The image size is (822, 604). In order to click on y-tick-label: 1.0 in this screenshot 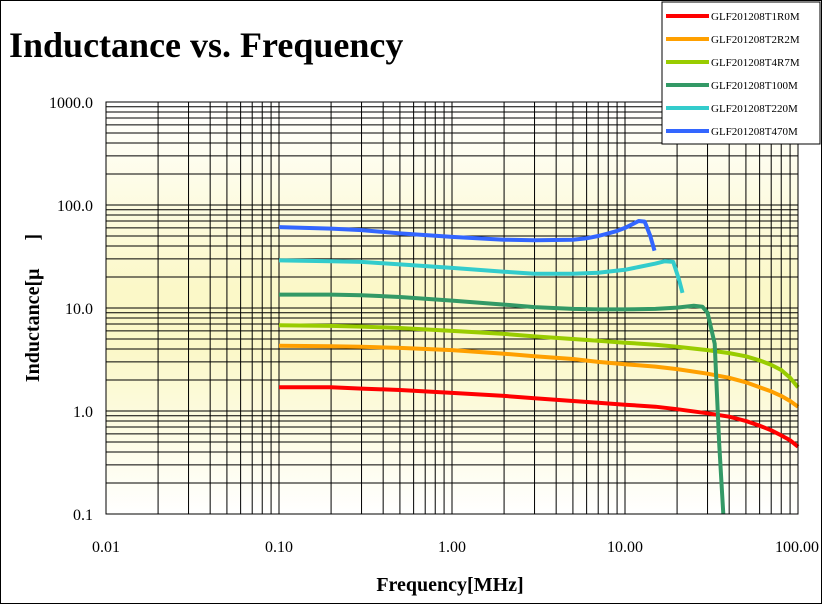, I will do `click(83, 412)`.